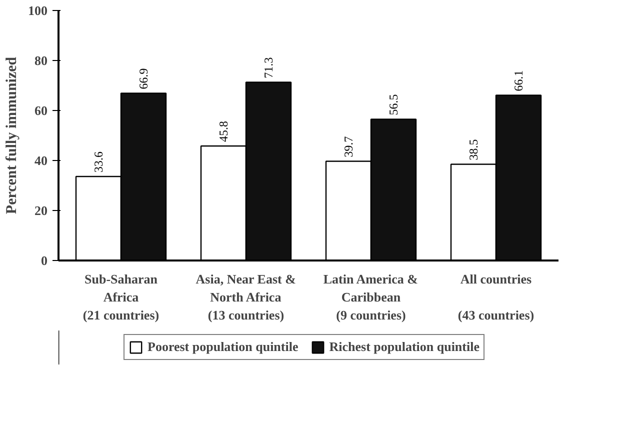  I want to click on y-tick-label: 80, so click(41, 60).